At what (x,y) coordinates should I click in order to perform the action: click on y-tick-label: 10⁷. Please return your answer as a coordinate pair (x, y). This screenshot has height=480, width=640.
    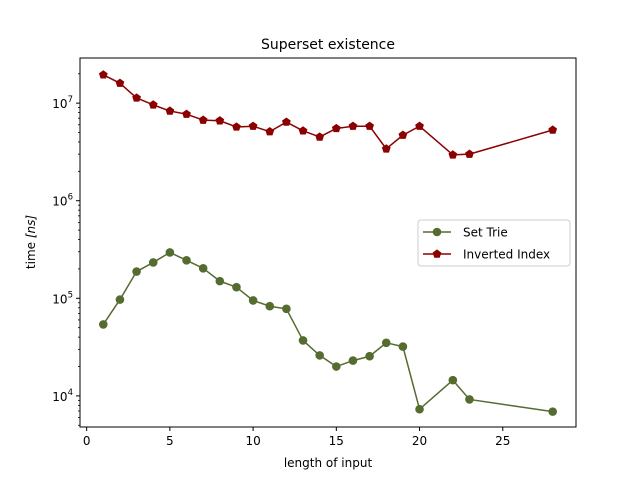
    Looking at the image, I should click on (62, 103).